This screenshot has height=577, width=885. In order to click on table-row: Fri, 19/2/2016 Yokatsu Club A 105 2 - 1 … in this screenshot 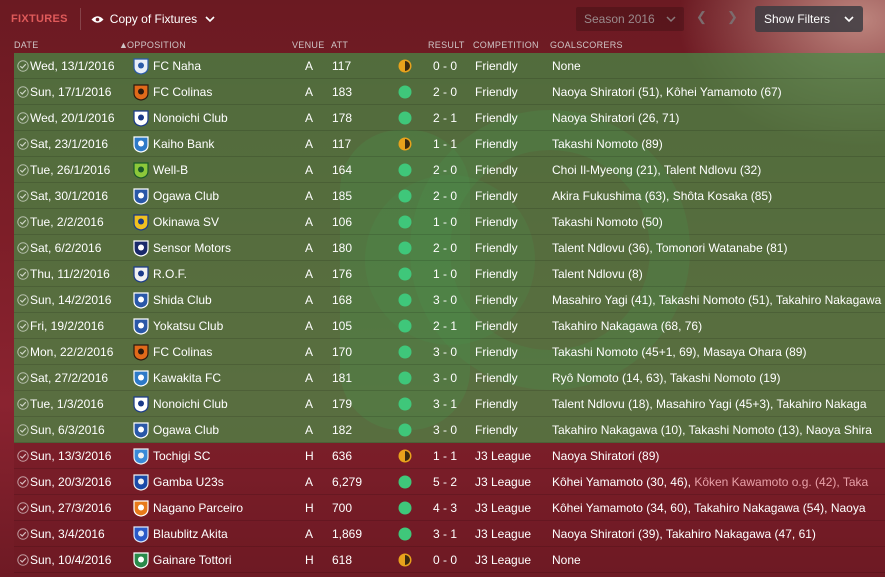, I will do `click(449, 326)`.